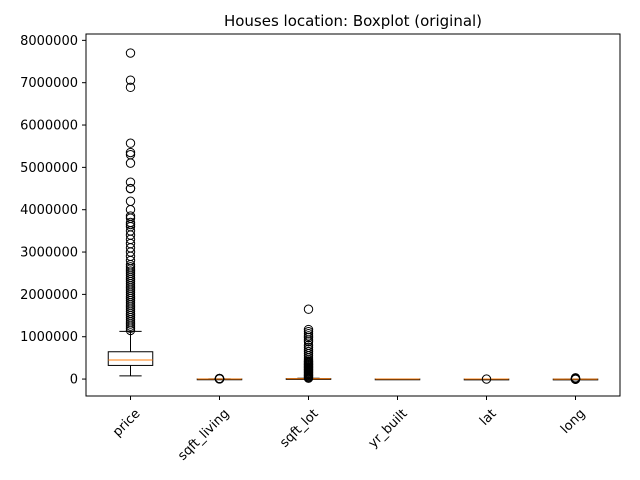 The image size is (640, 480). I want to click on box-price, so click(130, 212).